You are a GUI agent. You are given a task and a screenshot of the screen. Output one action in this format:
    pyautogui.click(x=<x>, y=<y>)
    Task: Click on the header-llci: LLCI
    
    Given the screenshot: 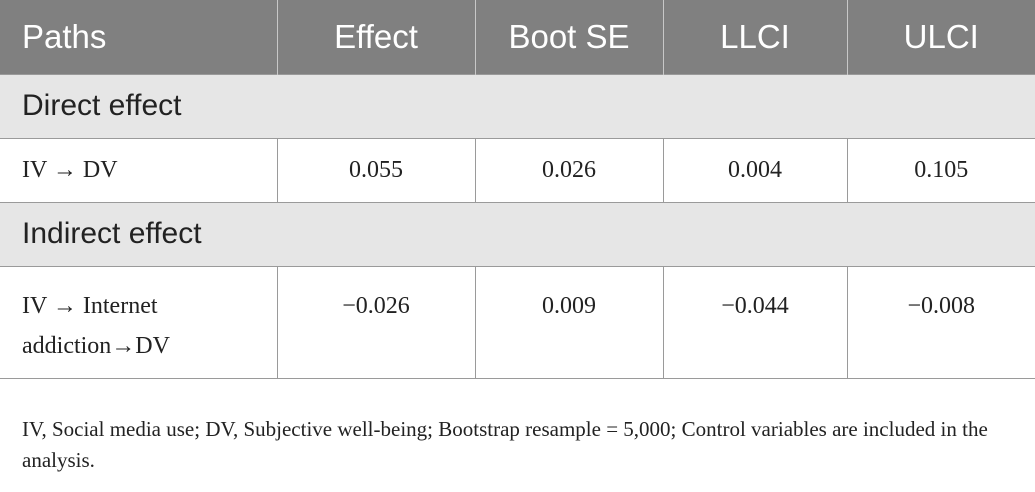 What is the action you would take?
    pyautogui.click(x=754, y=37)
    